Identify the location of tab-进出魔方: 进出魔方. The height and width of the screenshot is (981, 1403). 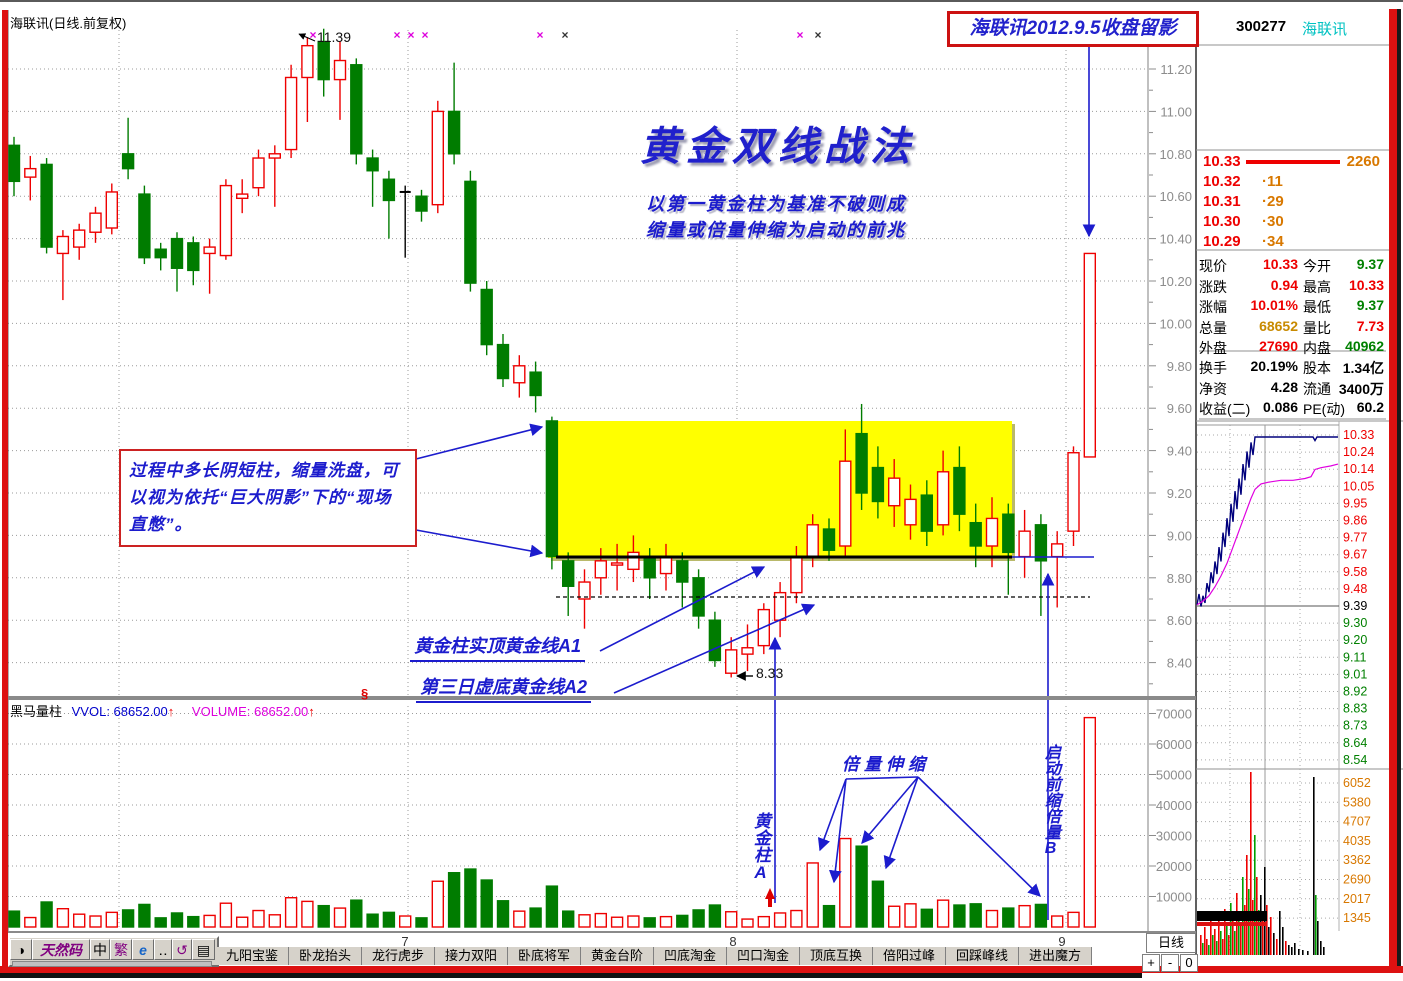
(1055, 956).